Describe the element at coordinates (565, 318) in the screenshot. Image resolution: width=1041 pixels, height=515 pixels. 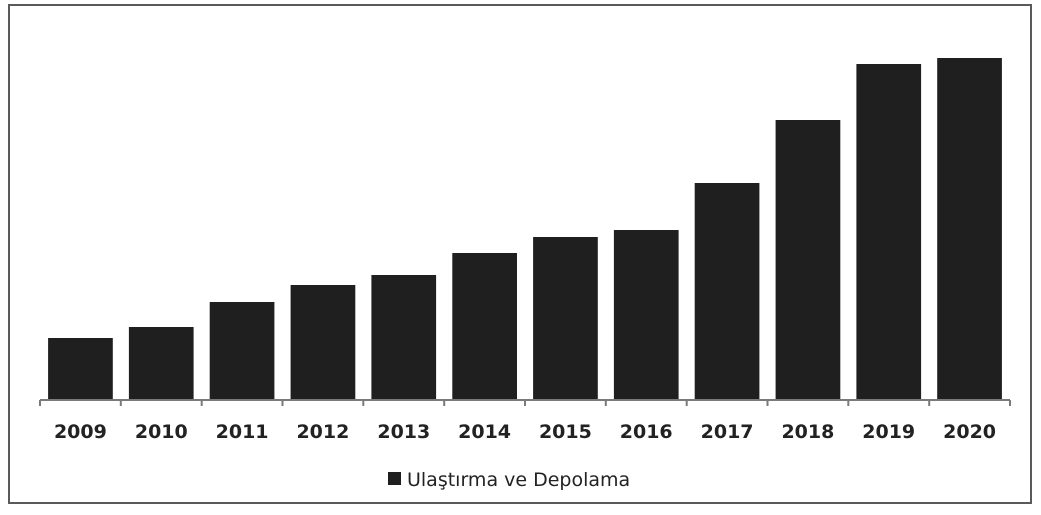
I see `bar-2015` at that location.